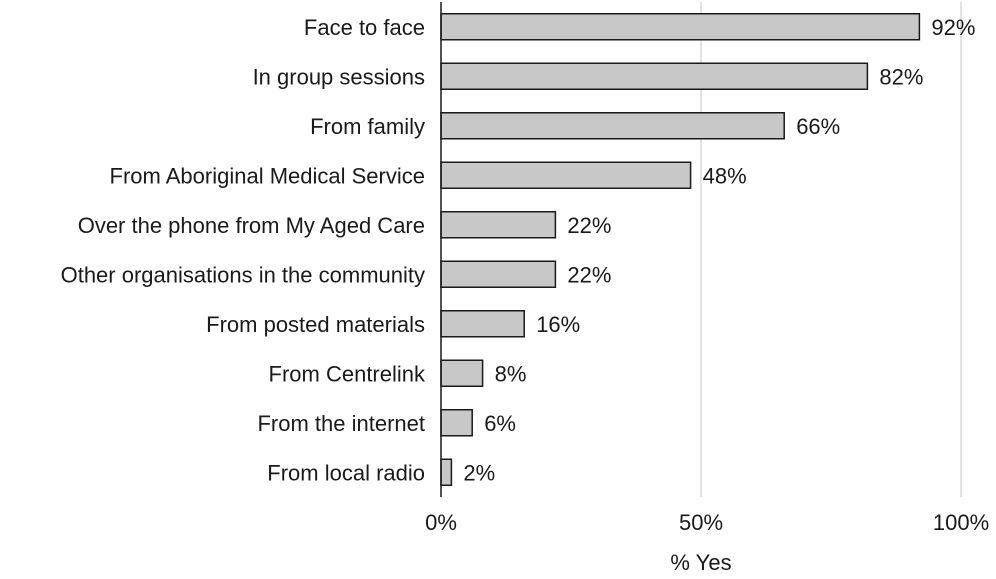 The image size is (996, 579). I want to click on x-tick-label: 50%, so click(701, 522).